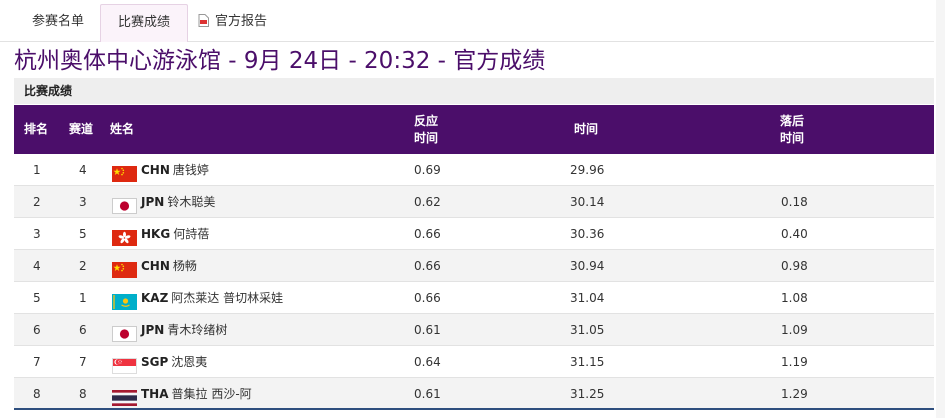 The height and width of the screenshot is (418, 945). What do you see at coordinates (794, 234) in the screenshot?
I see `behind-time-cell: 0.40` at bounding box center [794, 234].